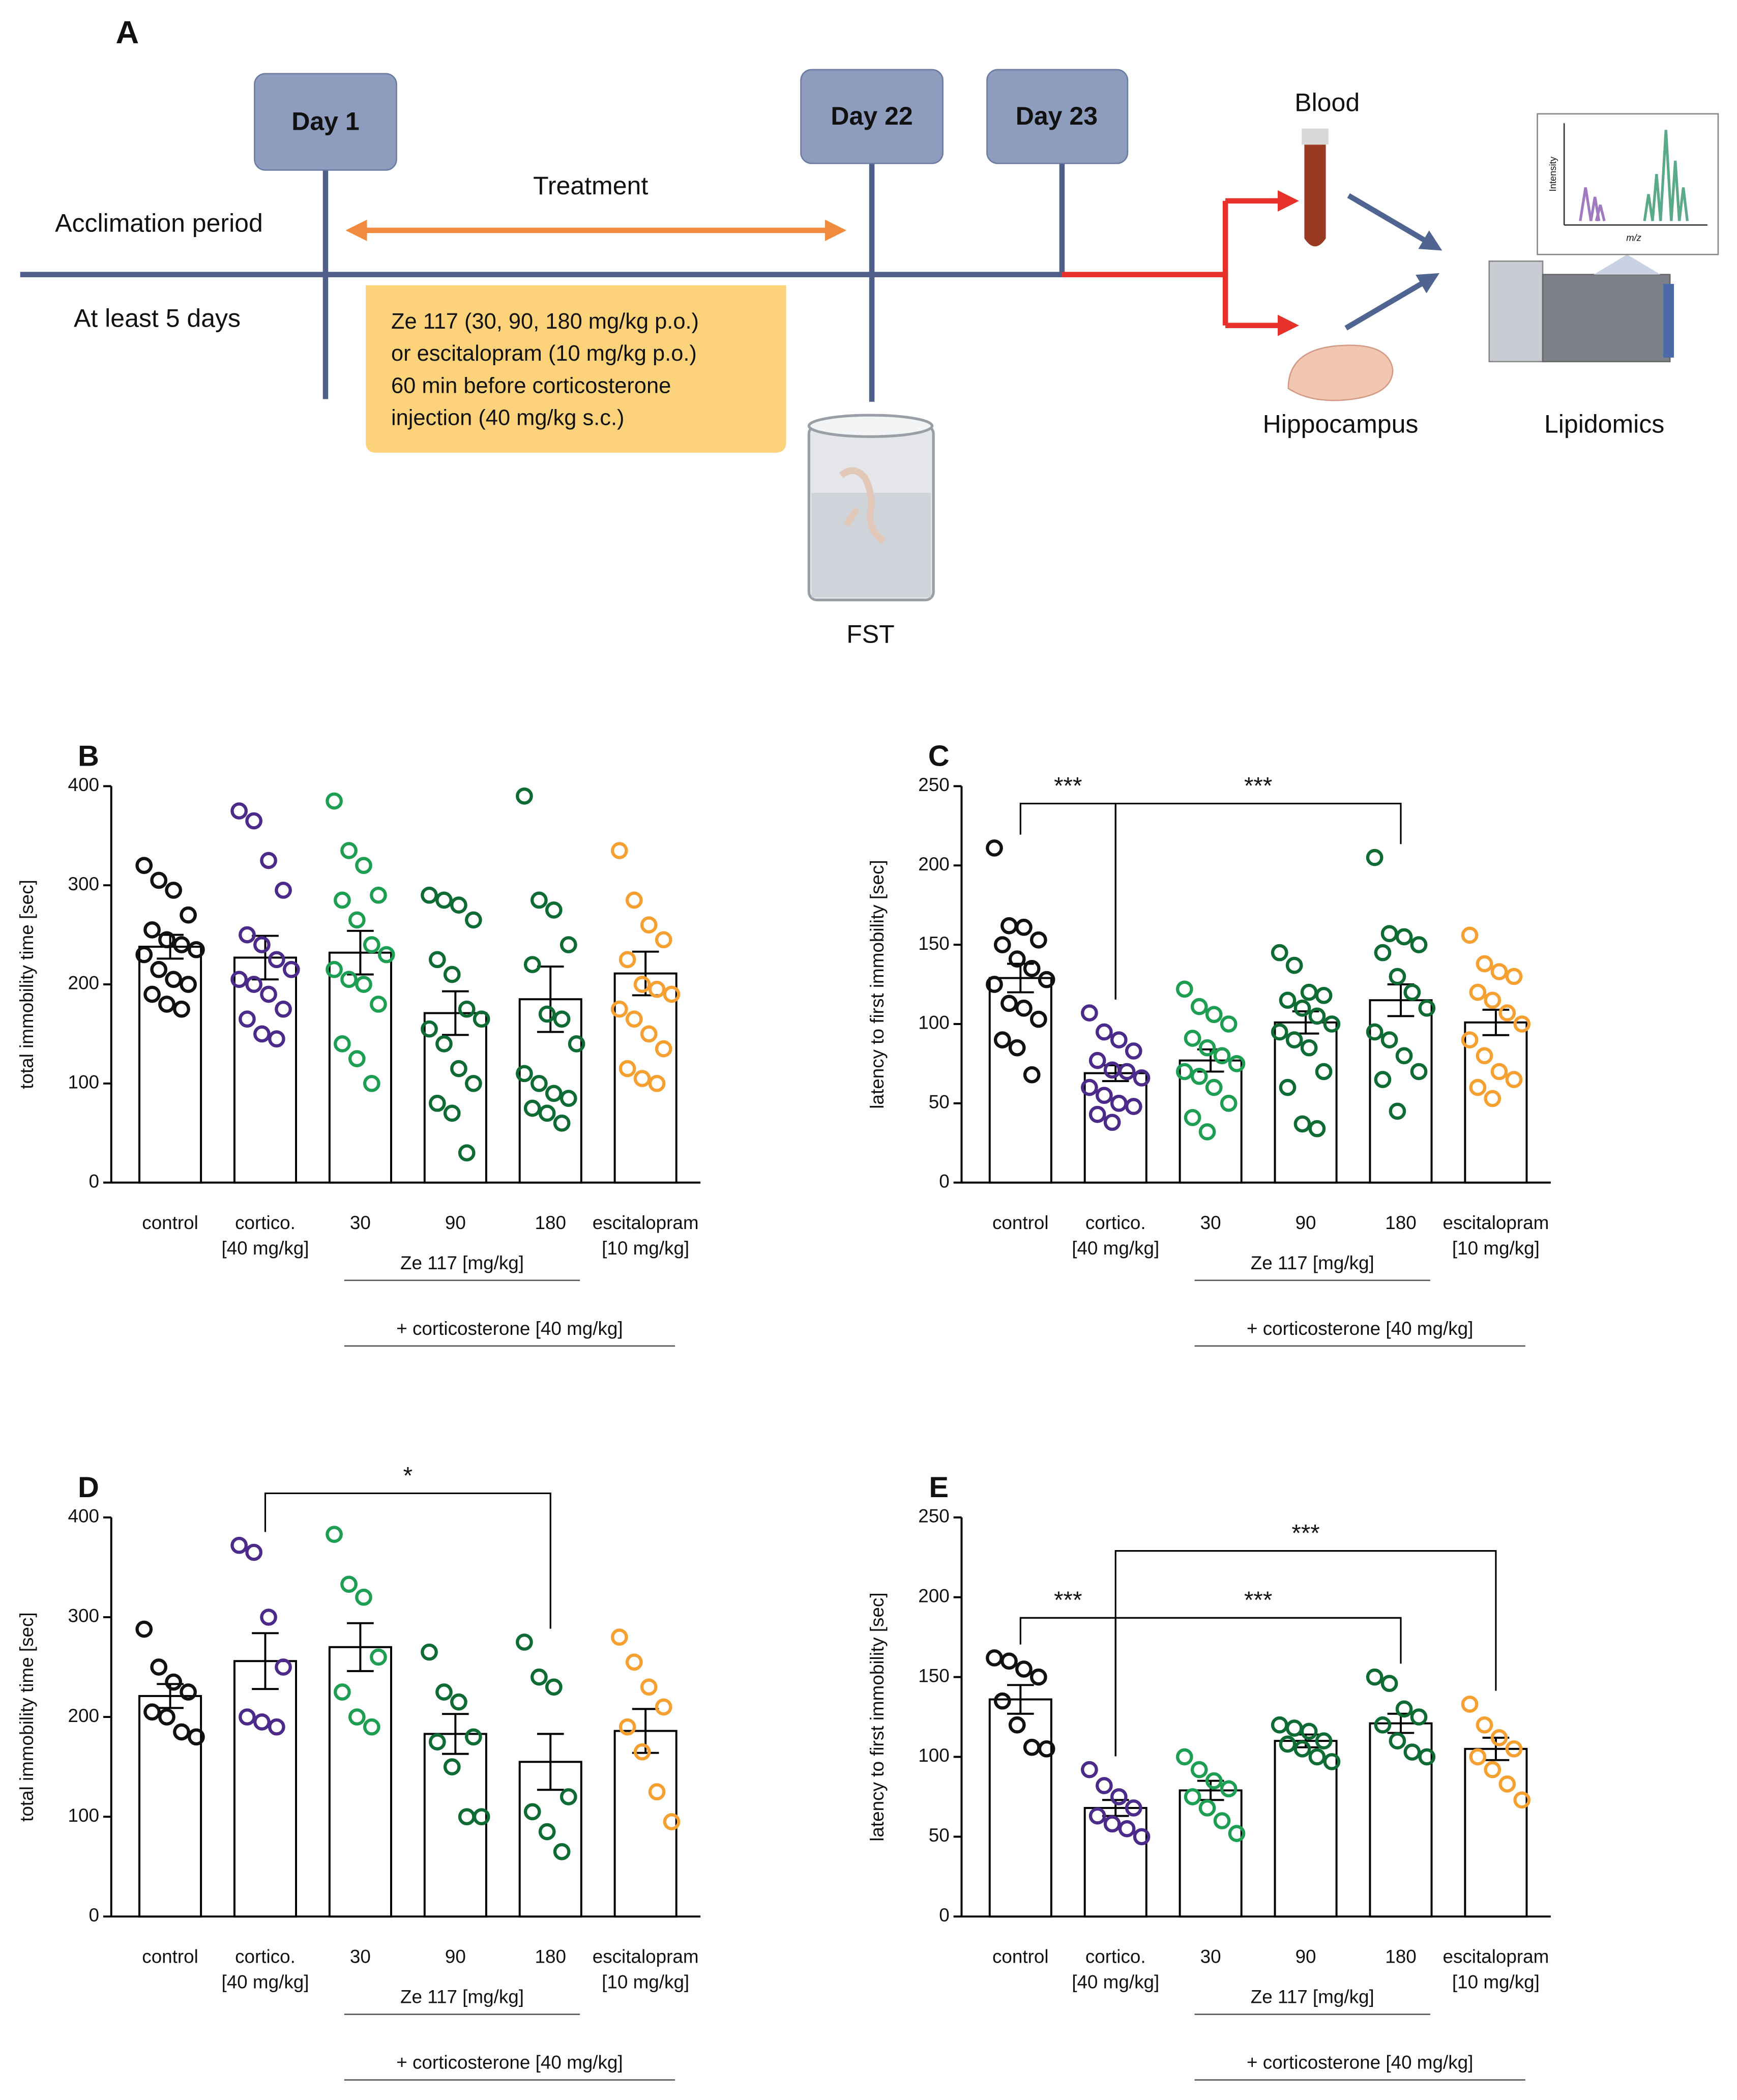 The width and height of the screenshot is (1737, 2100). What do you see at coordinates (1340, 372) in the screenshot?
I see `hippocampus-shape` at bounding box center [1340, 372].